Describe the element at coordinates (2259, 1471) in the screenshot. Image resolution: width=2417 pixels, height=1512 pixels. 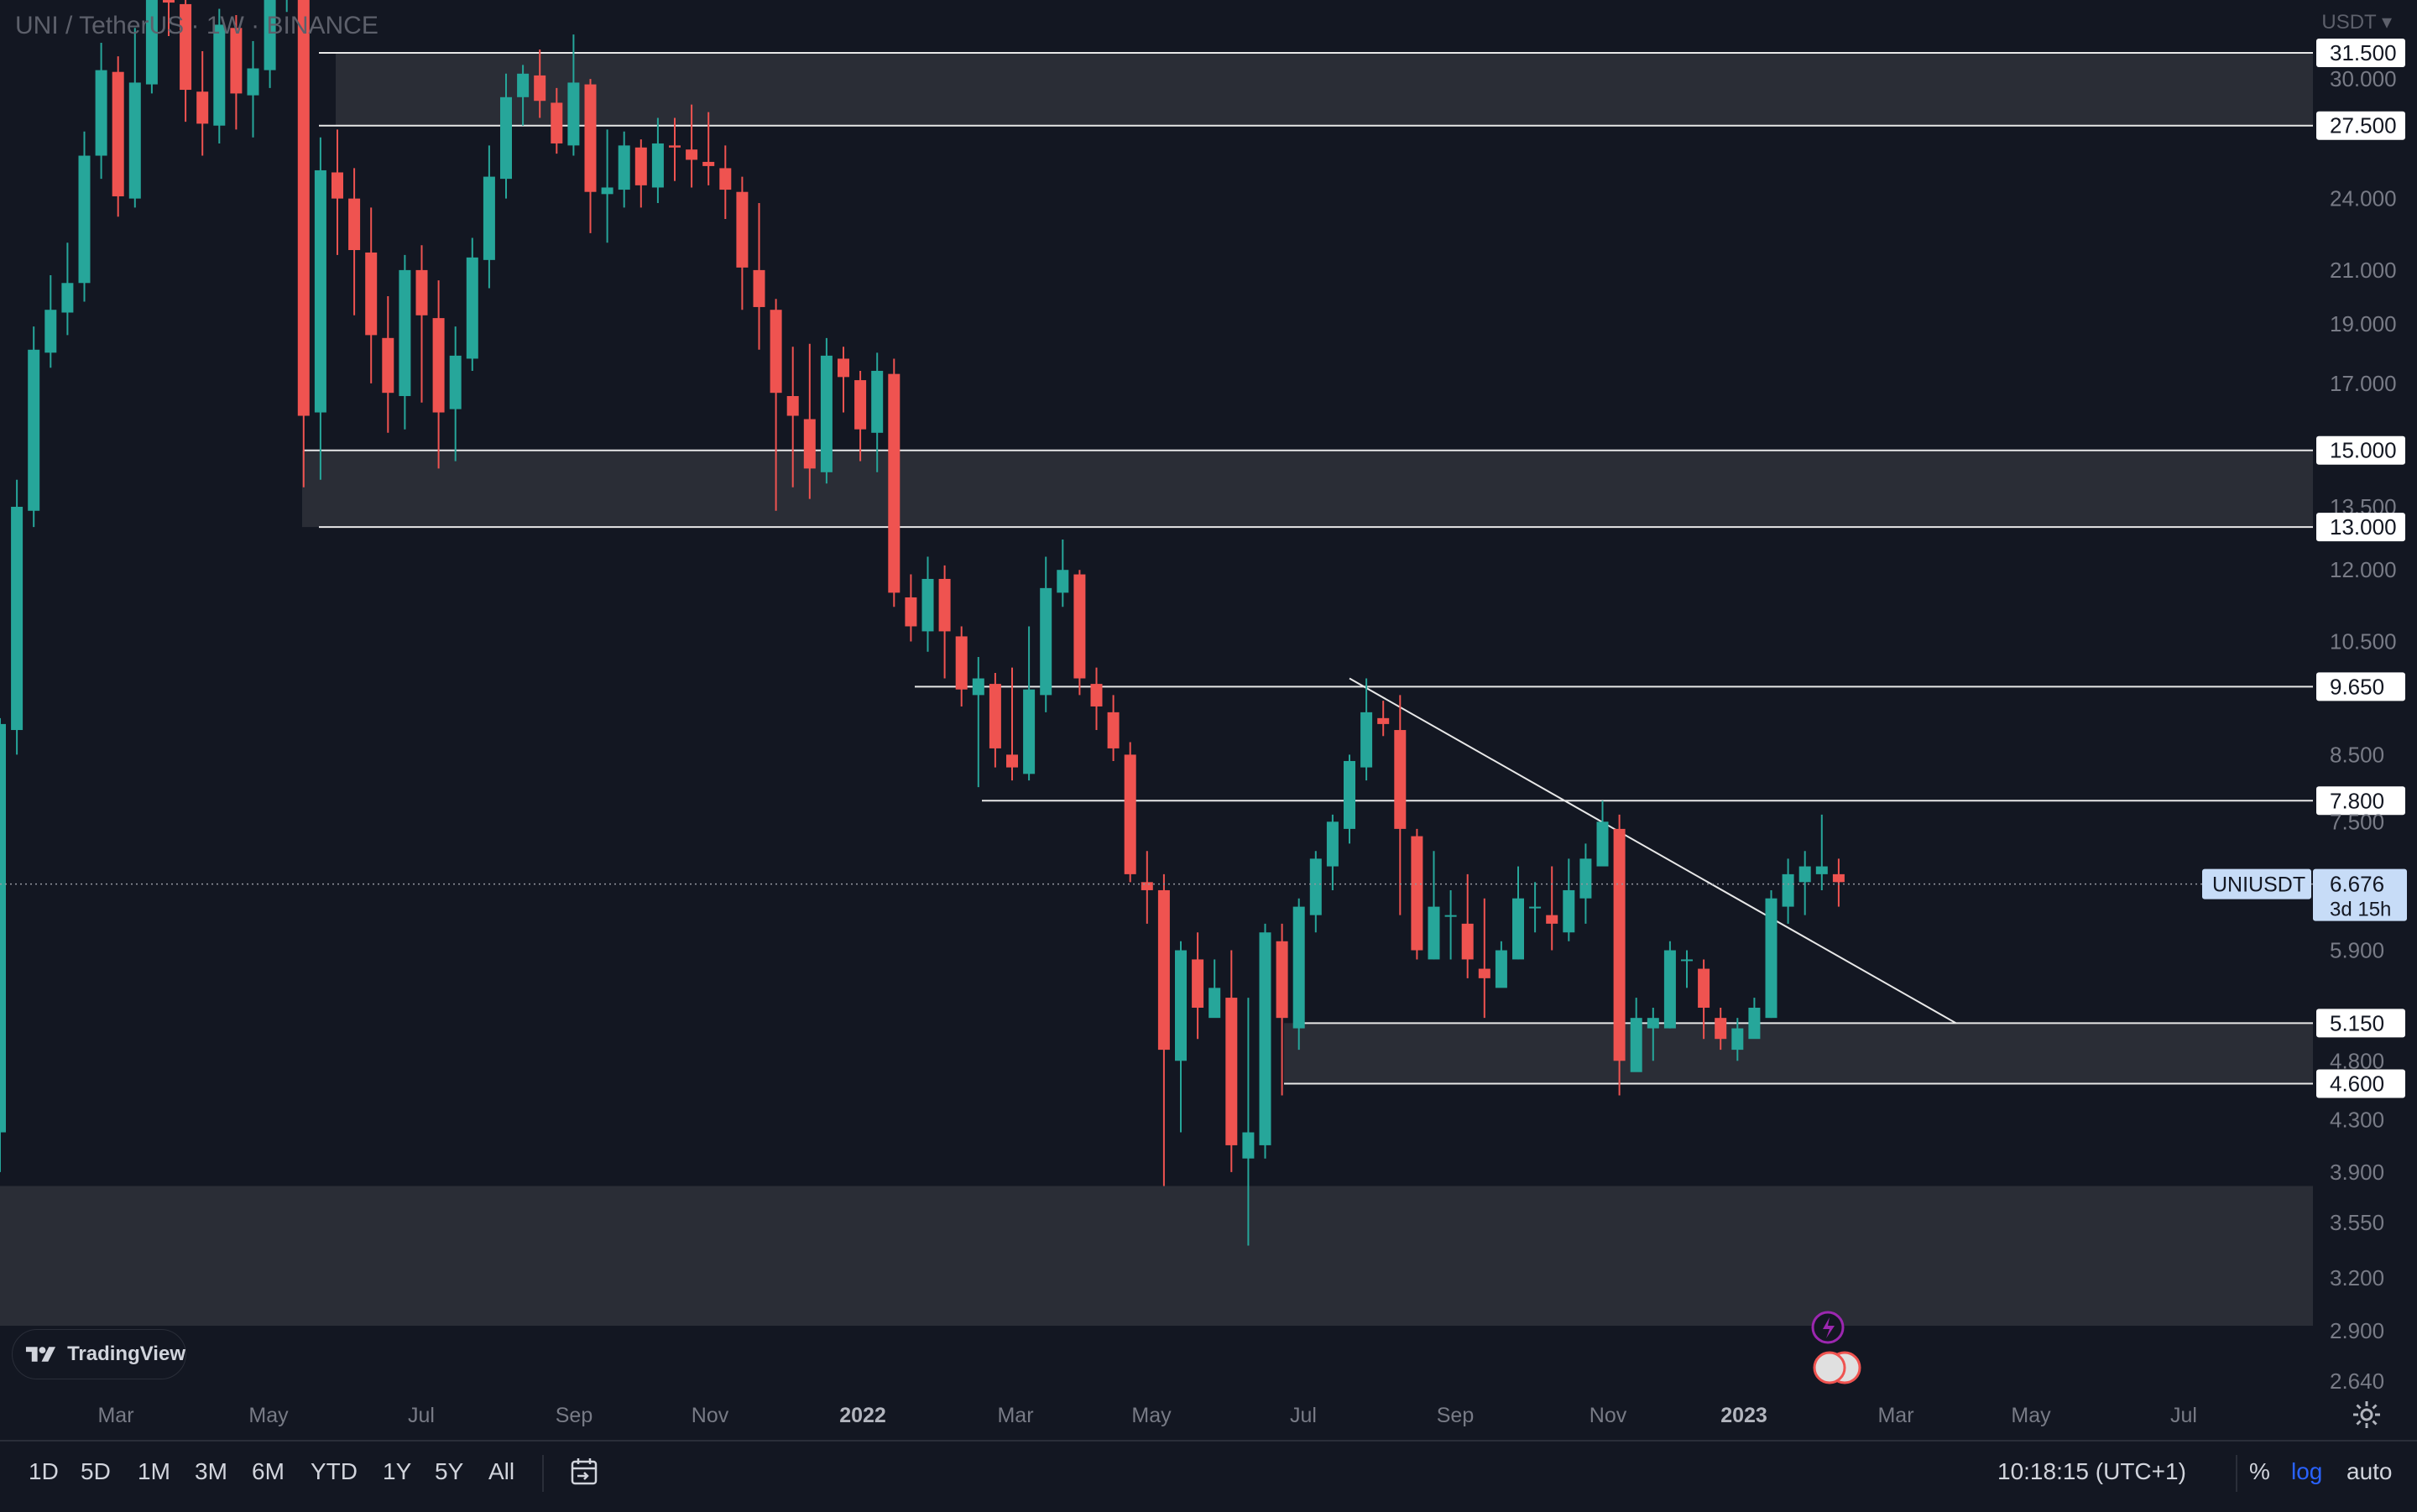
I see `percent-scale-button: %` at that location.